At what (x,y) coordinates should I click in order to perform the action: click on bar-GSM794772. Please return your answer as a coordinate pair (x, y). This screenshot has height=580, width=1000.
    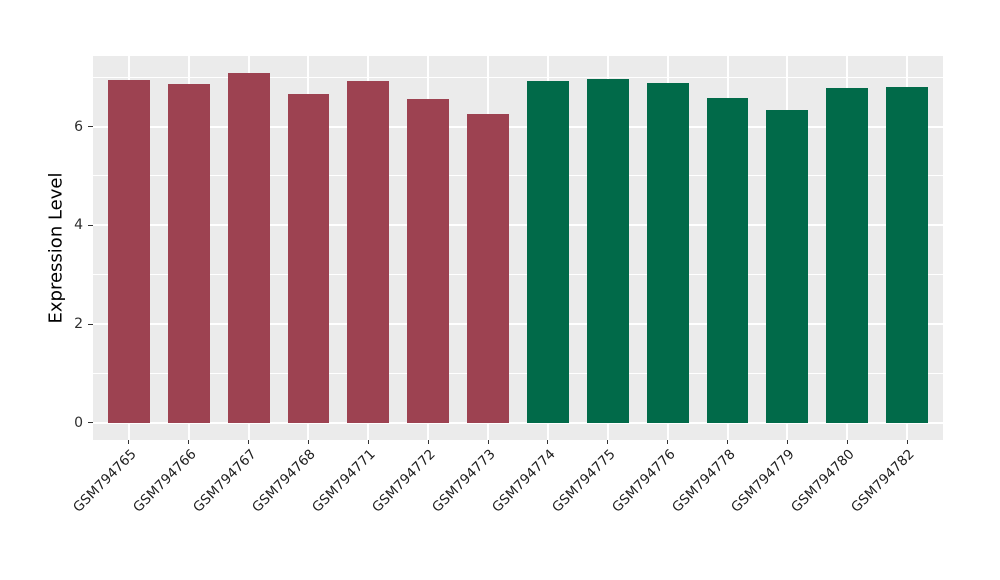
    Looking at the image, I should click on (428, 260).